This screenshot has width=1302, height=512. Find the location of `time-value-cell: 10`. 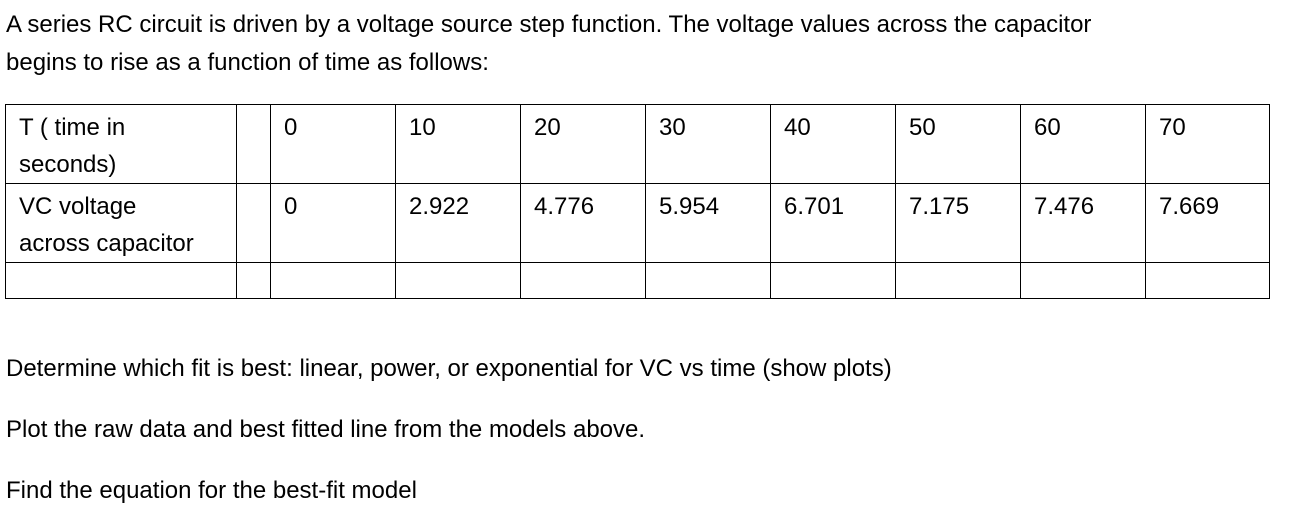

time-value-cell: 10 is located at coordinates (458, 144).